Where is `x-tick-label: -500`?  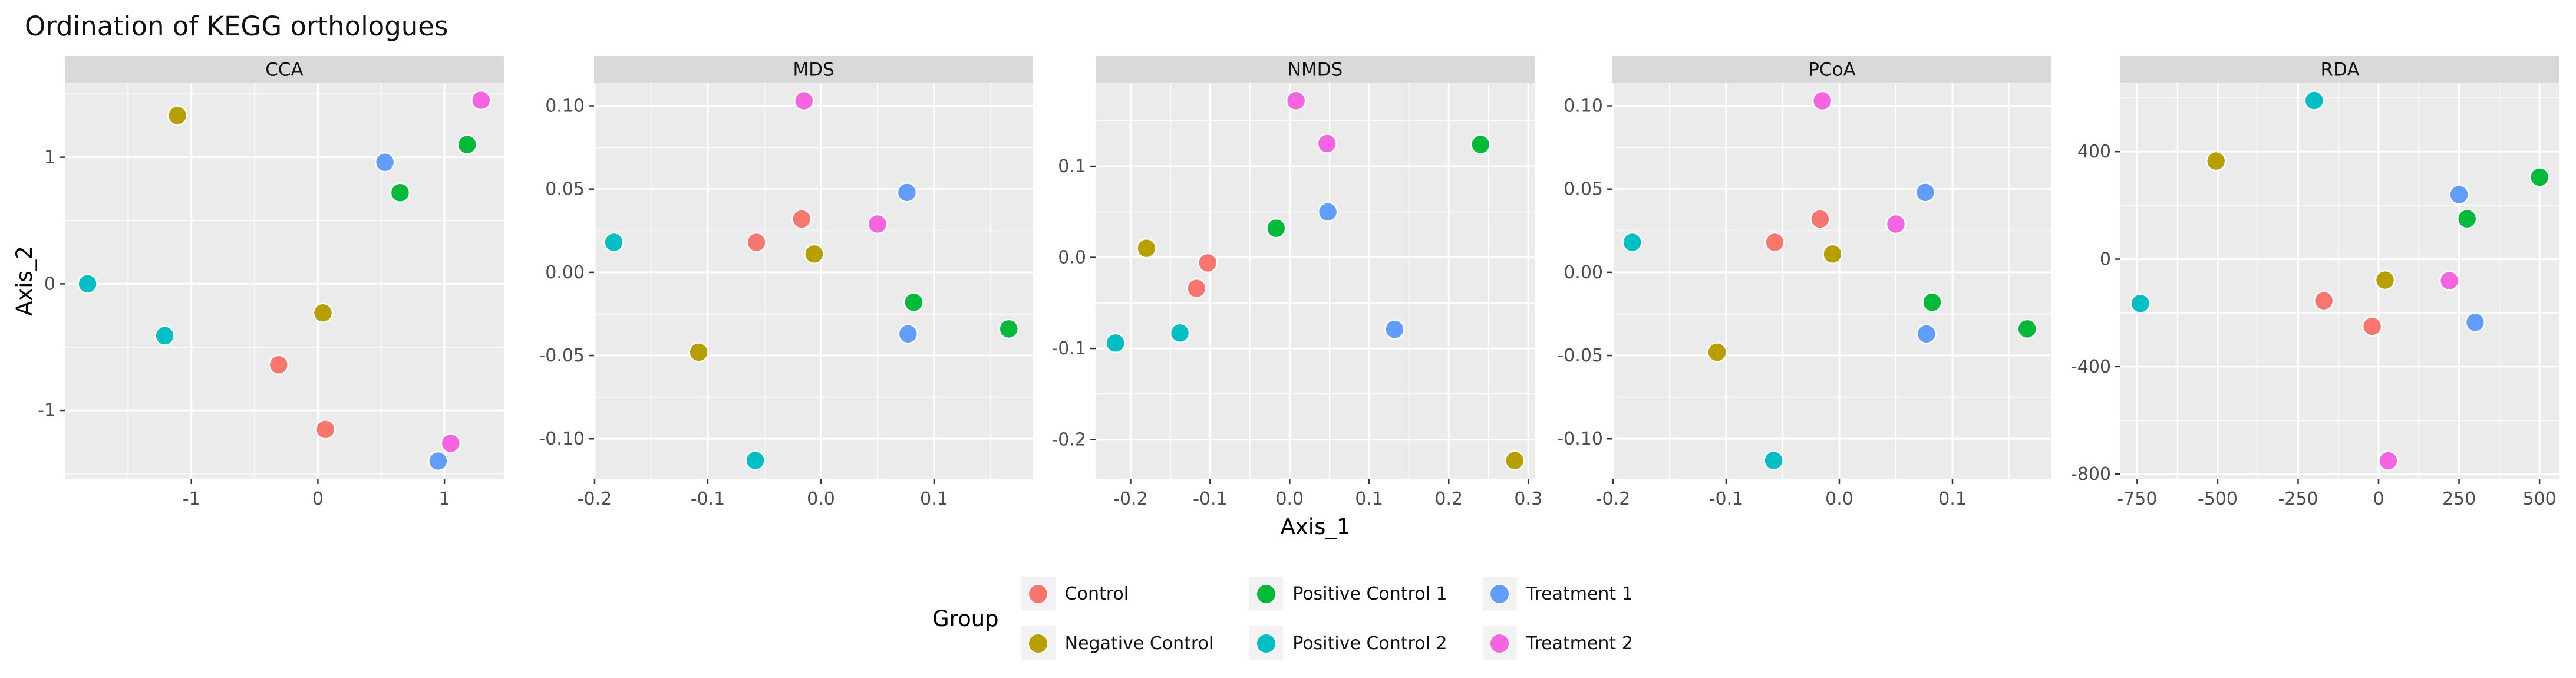
x-tick-label: -500 is located at coordinates (2218, 499).